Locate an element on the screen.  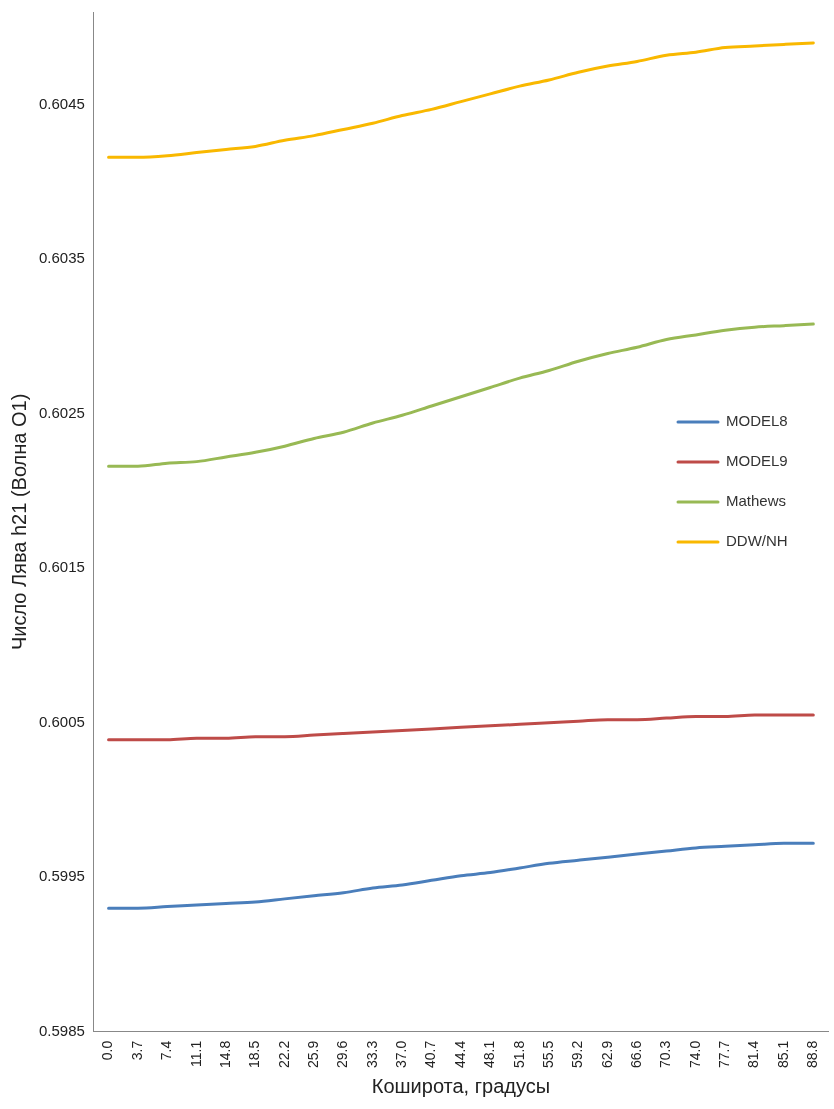
y-axis-title: Число Лява h21 (Волна O1) is located at coordinates (18, 522).